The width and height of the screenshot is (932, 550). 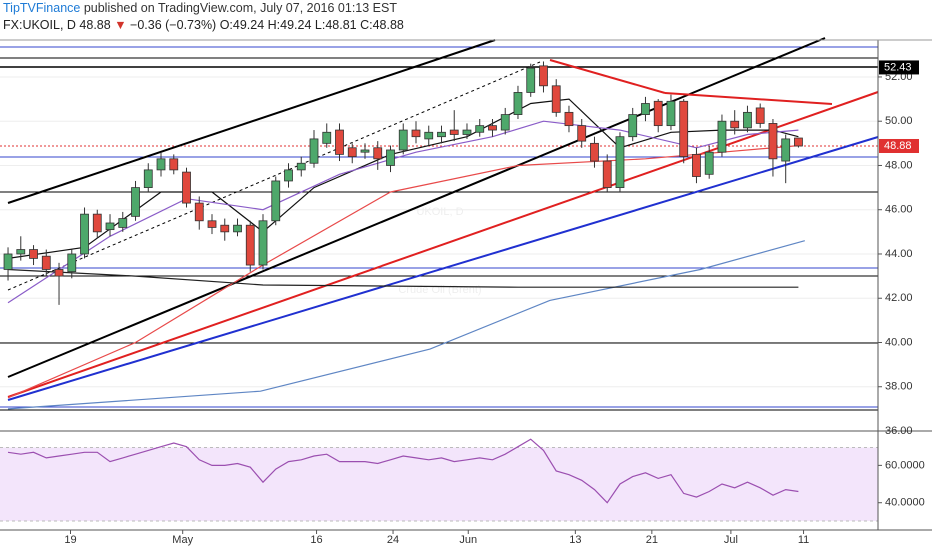 What do you see at coordinates (652, 540) in the screenshot?
I see `x-tick-label: 21` at bounding box center [652, 540].